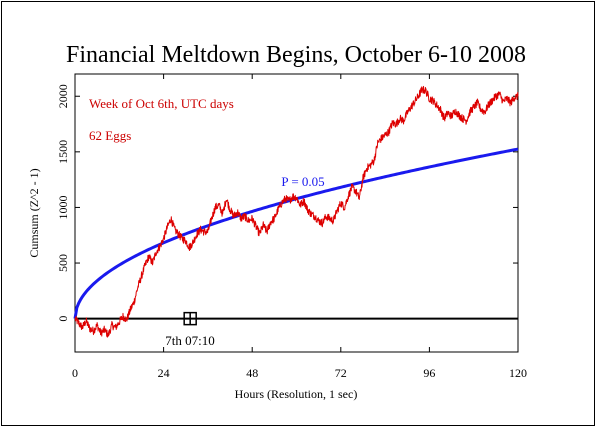  What do you see at coordinates (34, 212) in the screenshot?
I see `y-axis-label: Cumsum (Z^2 - 1)` at bounding box center [34, 212].